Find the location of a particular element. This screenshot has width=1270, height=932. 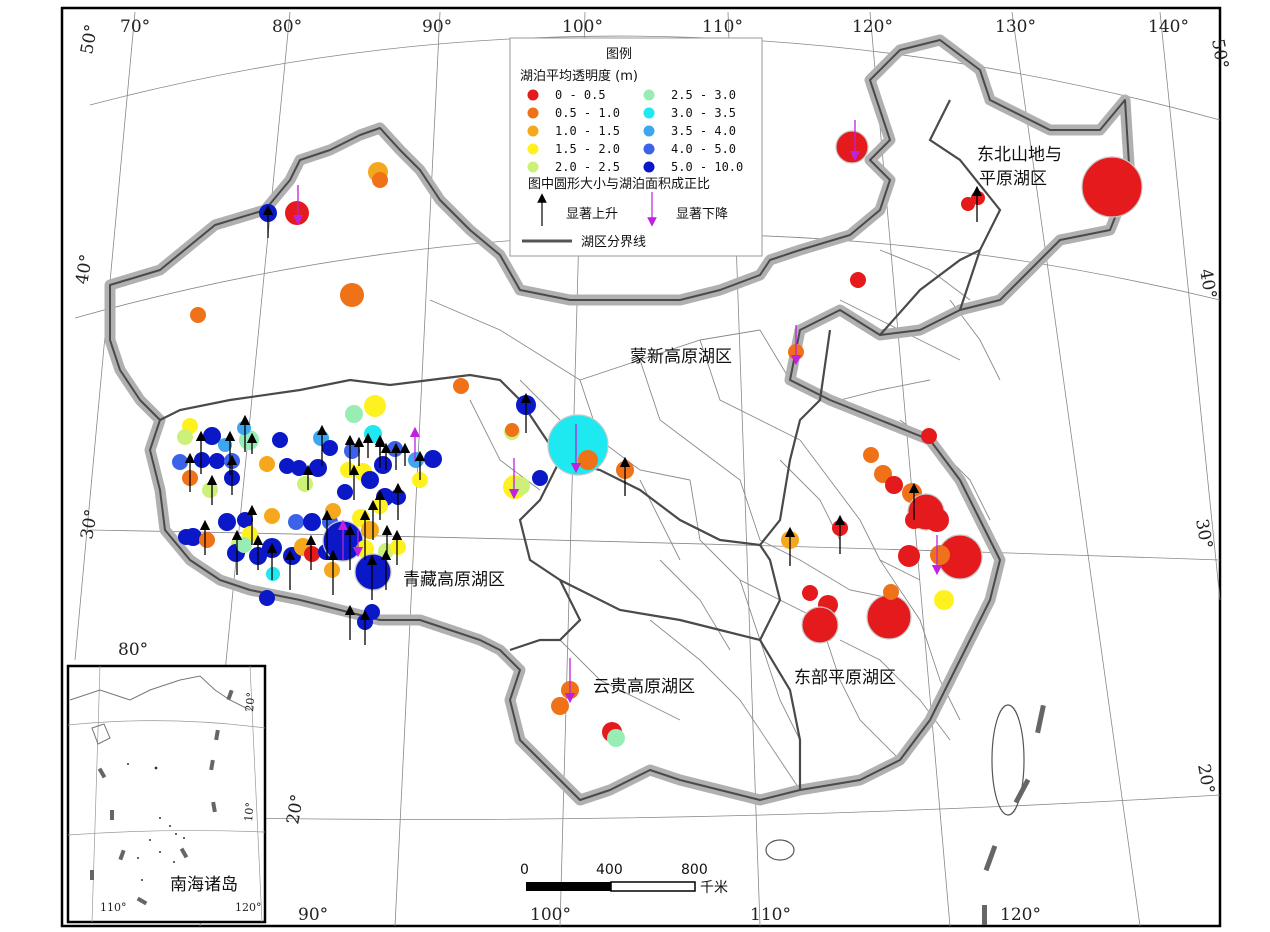

legend-box is located at coordinates (636, 147).